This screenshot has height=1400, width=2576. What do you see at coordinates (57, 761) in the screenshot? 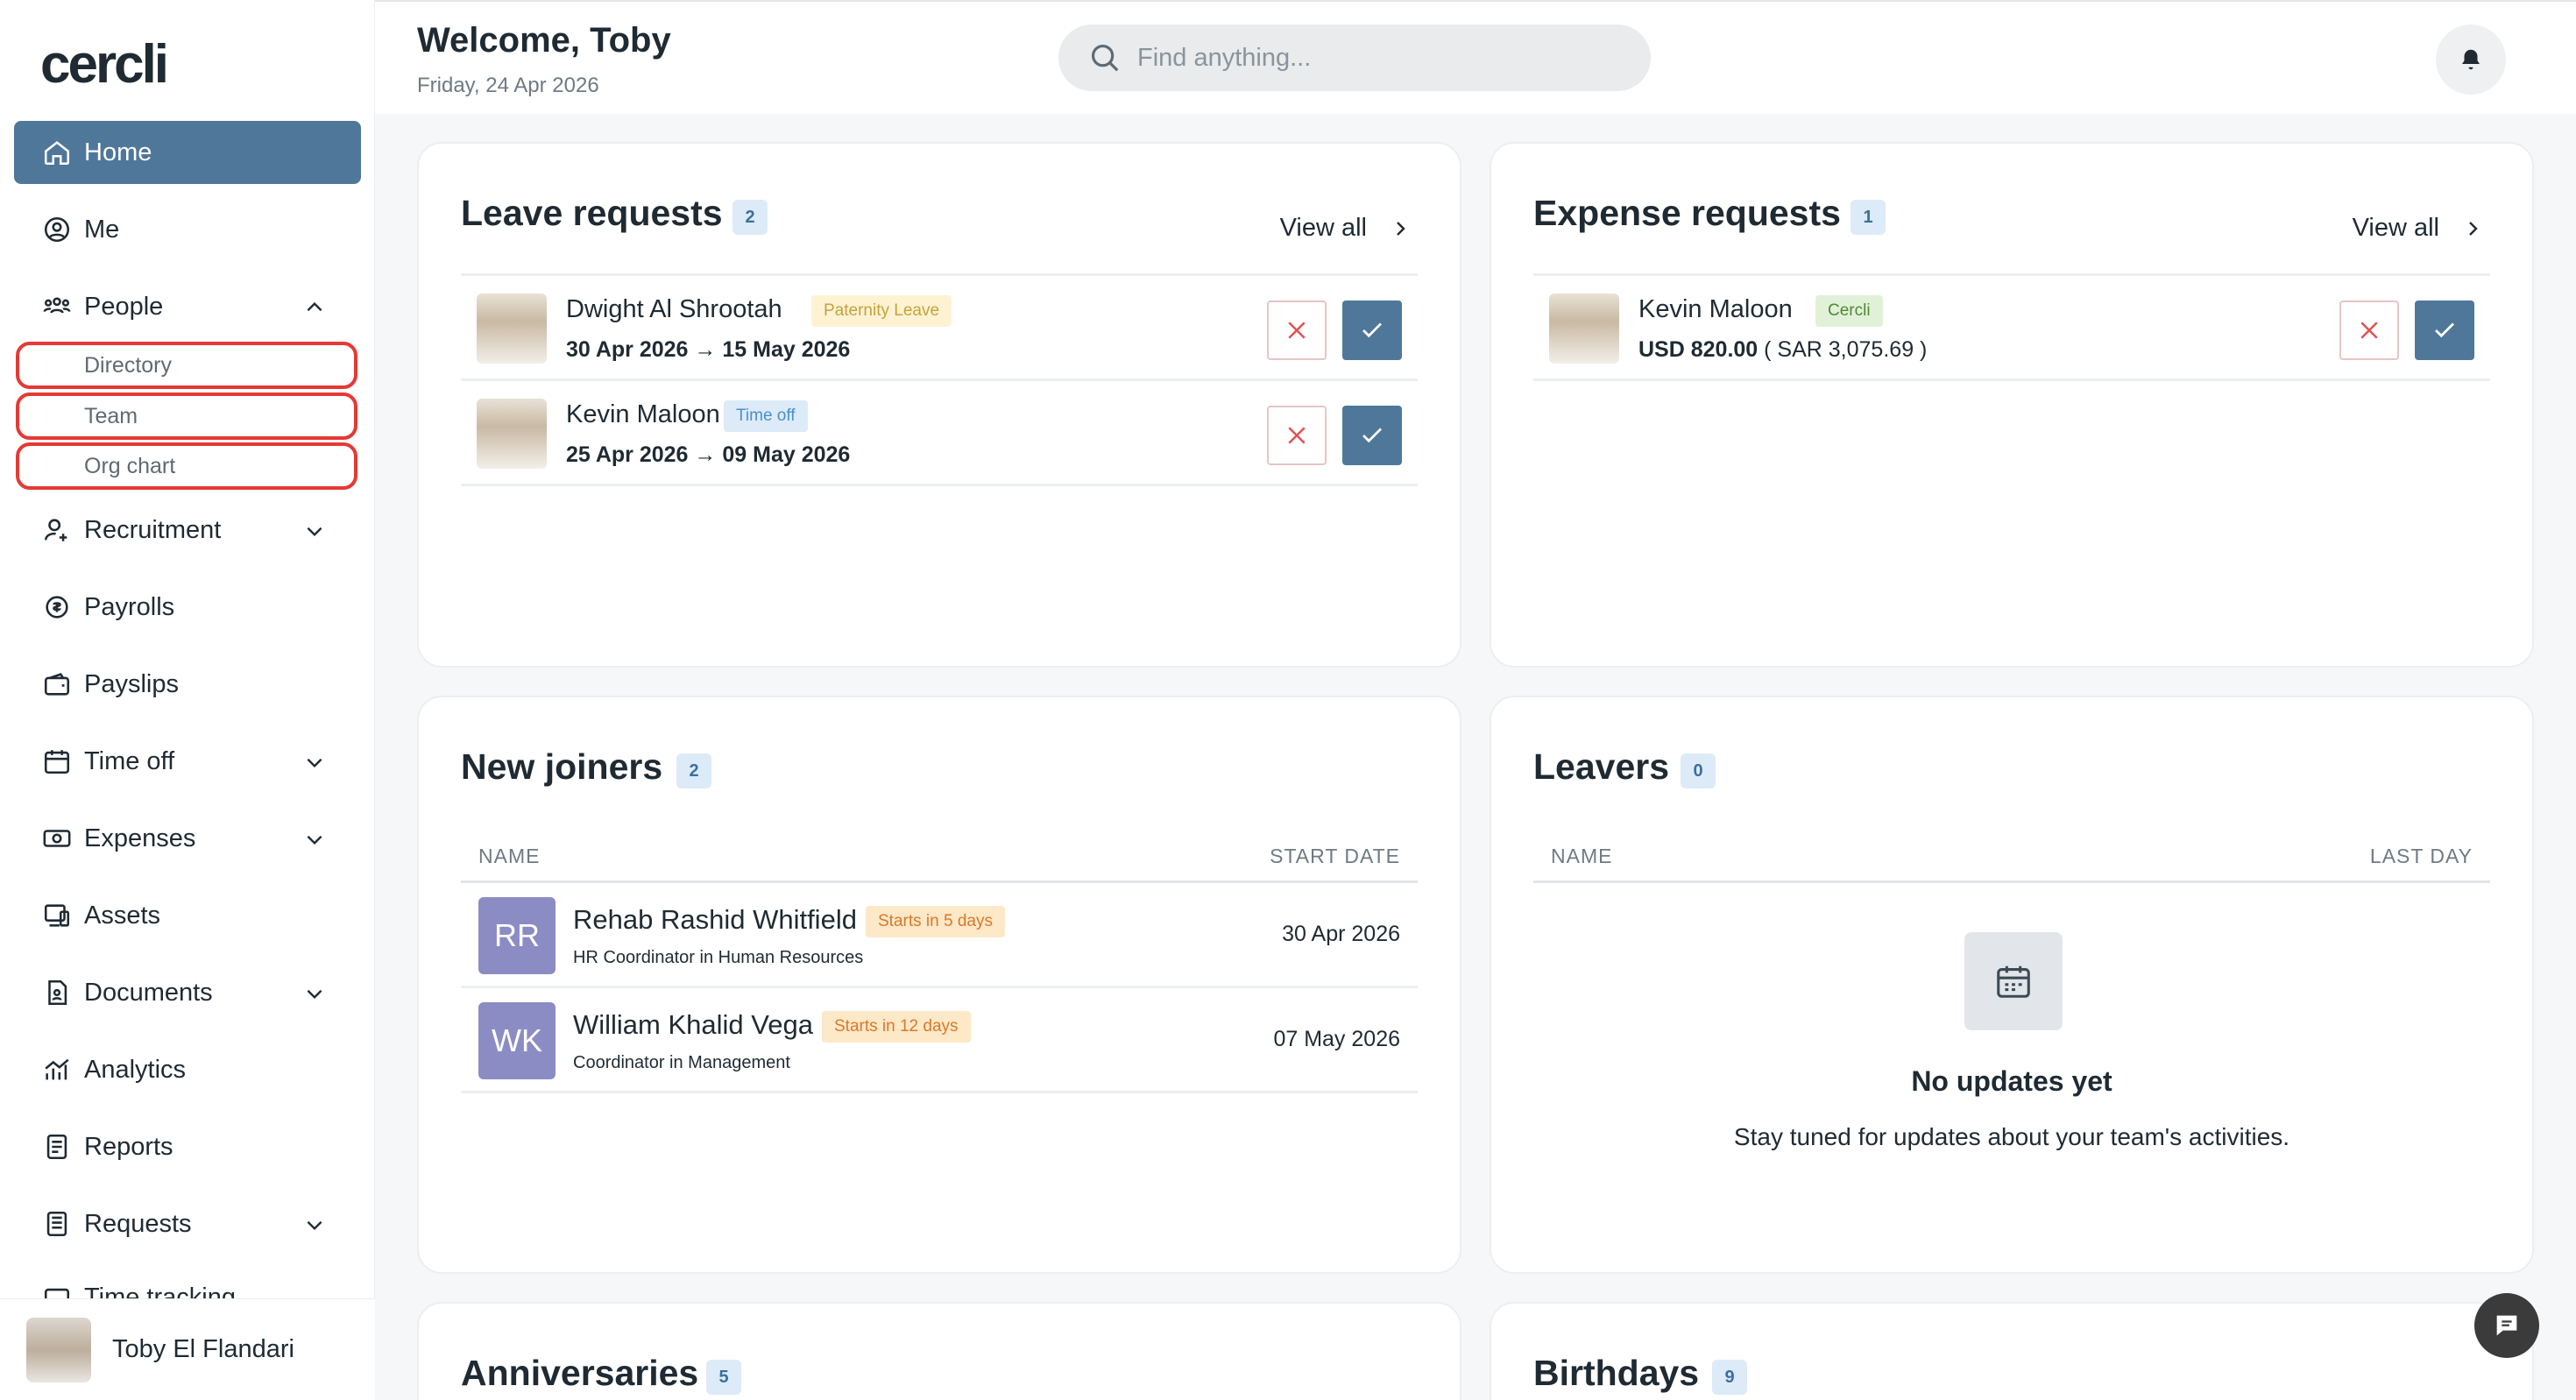
I see `calendar-icon` at bounding box center [57, 761].